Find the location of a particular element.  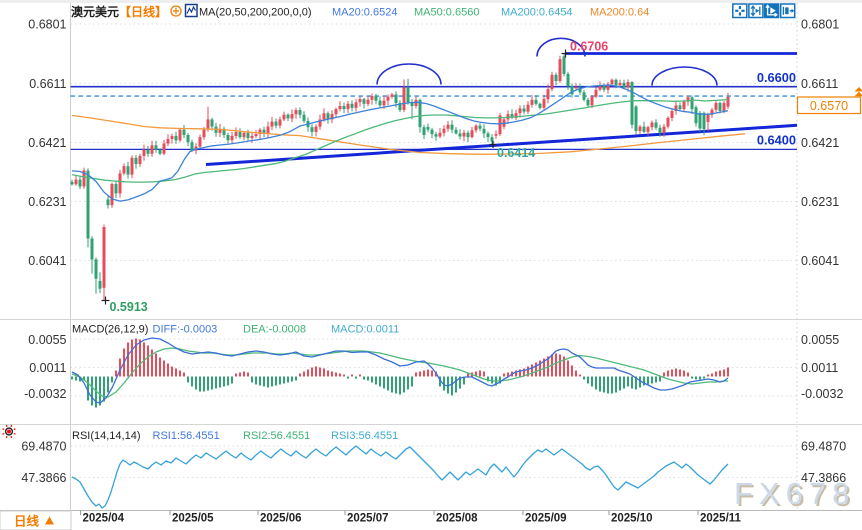

svg-text: MA20:0.6524 is located at coordinates (364, 13).